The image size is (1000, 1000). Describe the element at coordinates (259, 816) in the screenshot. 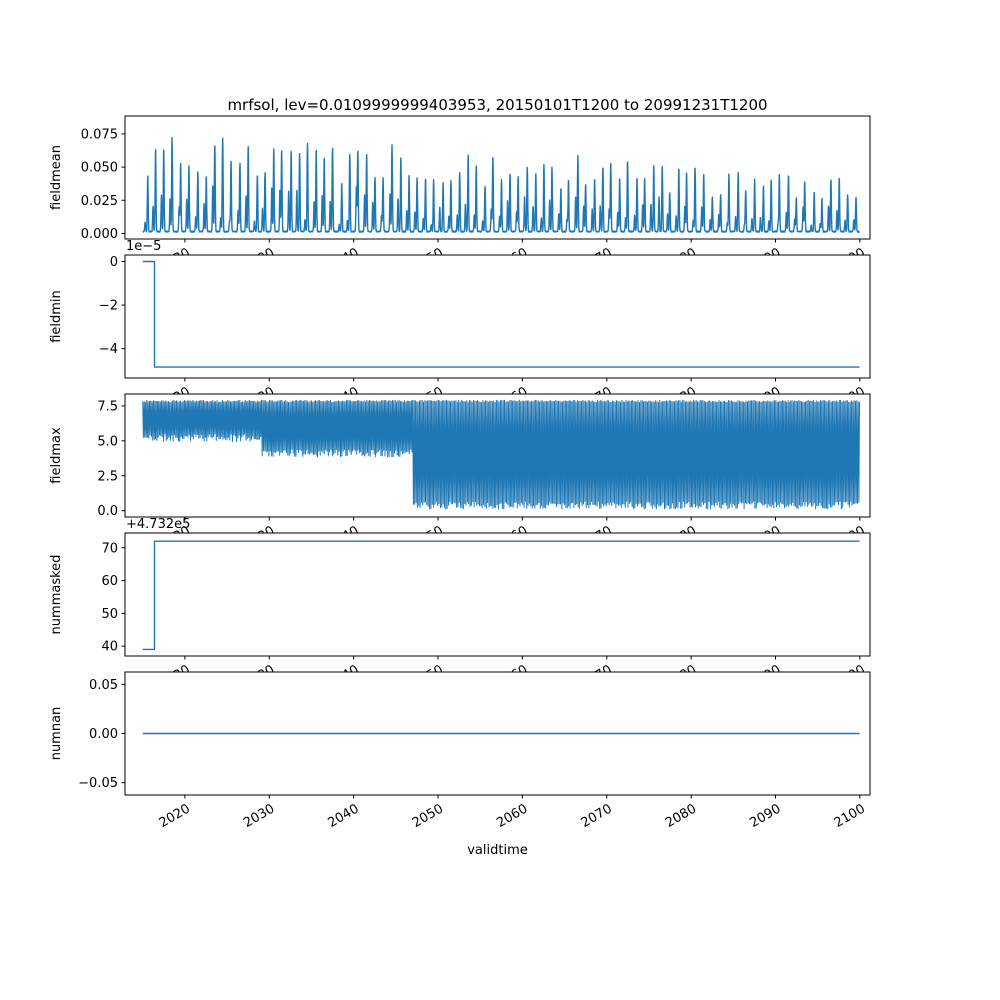

I see `x-tick-label: 2030` at that location.